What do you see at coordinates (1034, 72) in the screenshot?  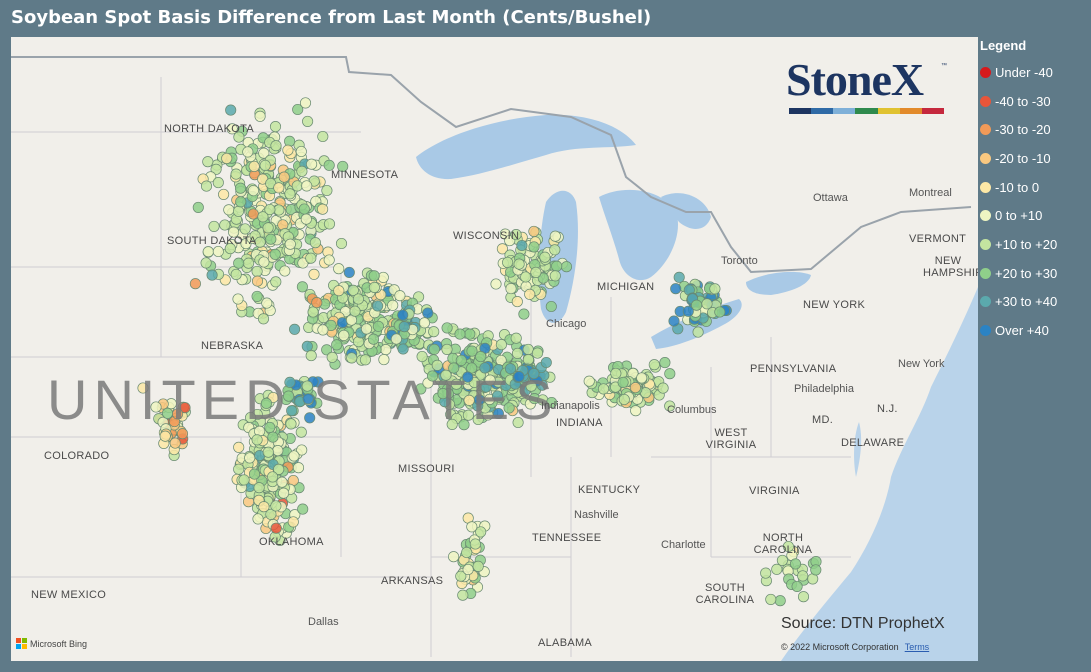 I see `legend-item: Under -40` at bounding box center [1034, 72].